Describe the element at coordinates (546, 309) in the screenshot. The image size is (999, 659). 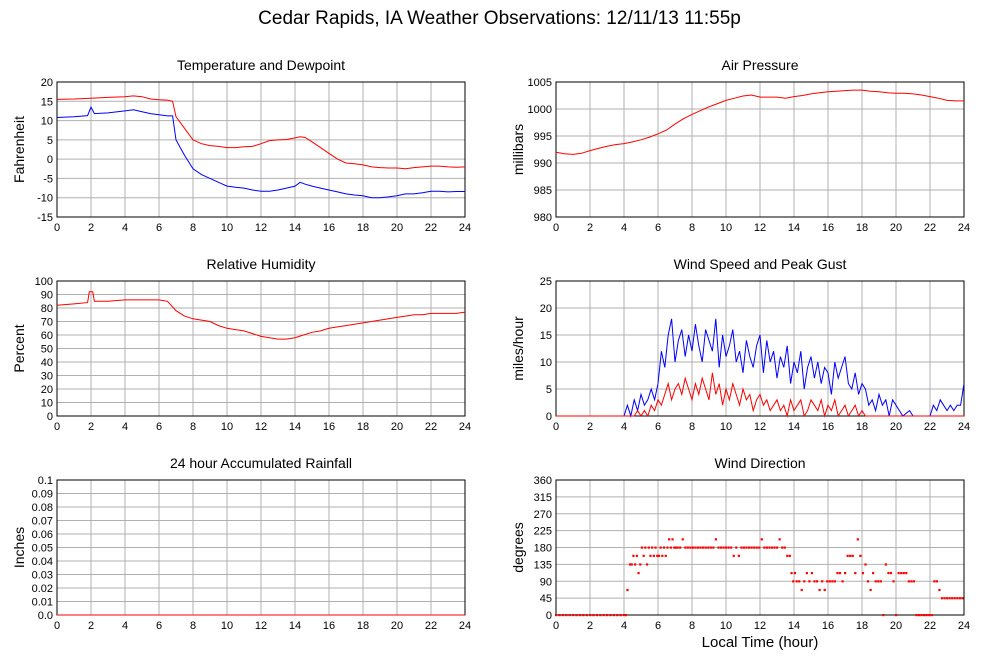
I see `y-tick-label: 20` at that location.